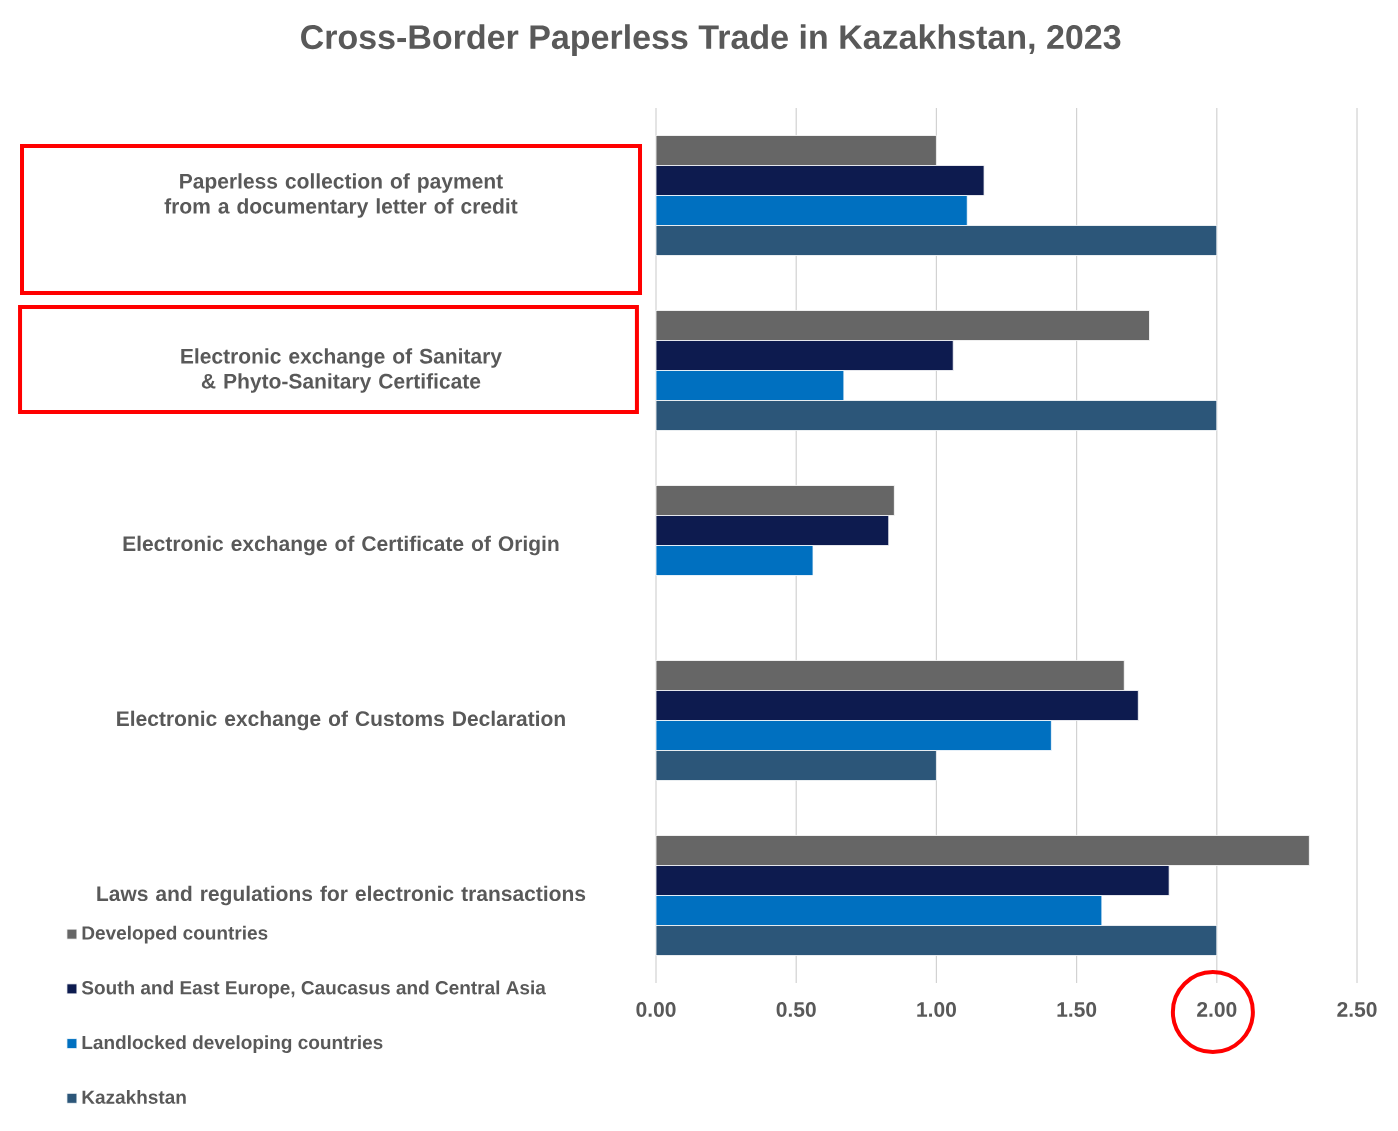  Describe the element at coordinates (1077, 1009) in the screenshot. I see `x-tick-label: 1.50` at that location.